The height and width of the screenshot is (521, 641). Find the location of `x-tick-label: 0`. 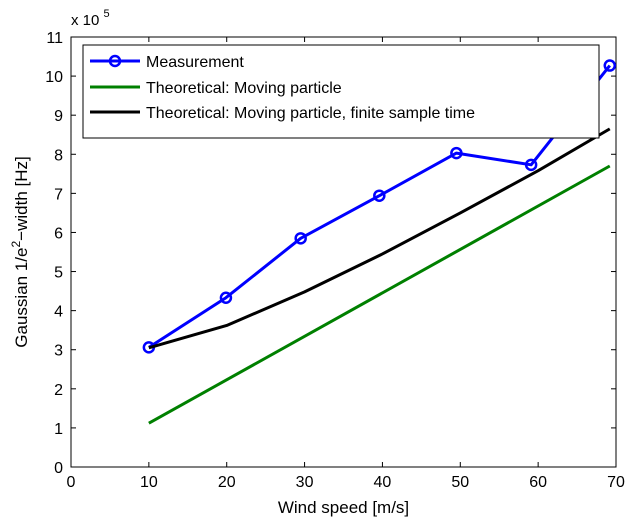

x-tick-label: 0 is located at coordinates (71, 482).